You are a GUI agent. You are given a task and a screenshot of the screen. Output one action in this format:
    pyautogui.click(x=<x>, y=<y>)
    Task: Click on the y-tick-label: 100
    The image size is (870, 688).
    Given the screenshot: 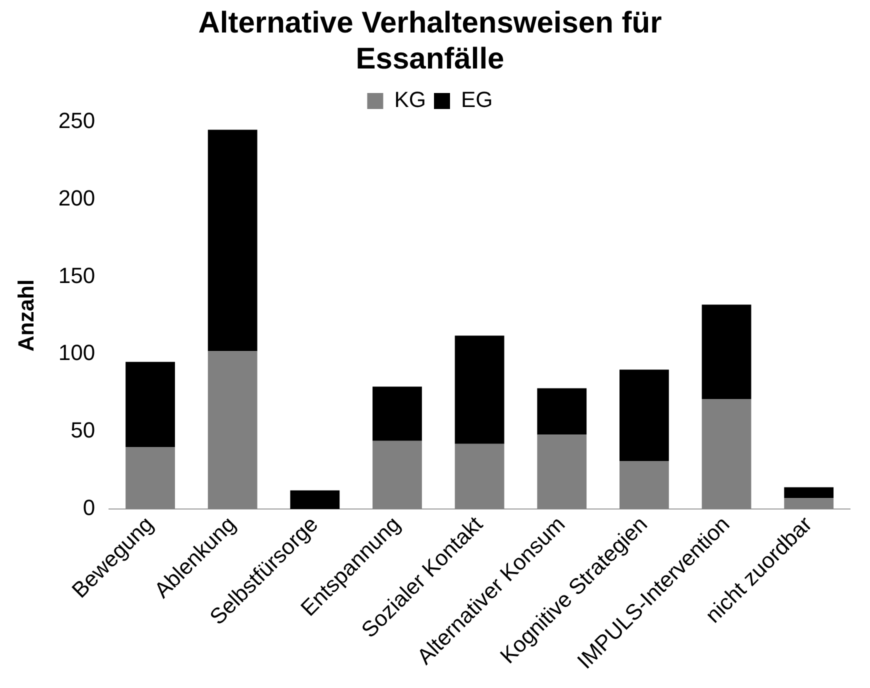 What is the action you would take?
    pyautogui.click(x=77, y=353)
    